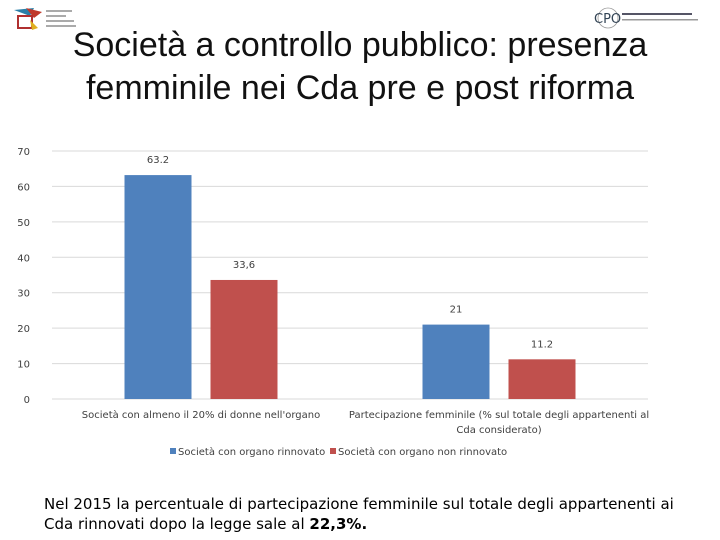 Image resolution: width=720 pixels, height=540 pixels. Describe the element at coordinates (23, 152) in the screenshot. I see `y-tick-label: 70` at that location.